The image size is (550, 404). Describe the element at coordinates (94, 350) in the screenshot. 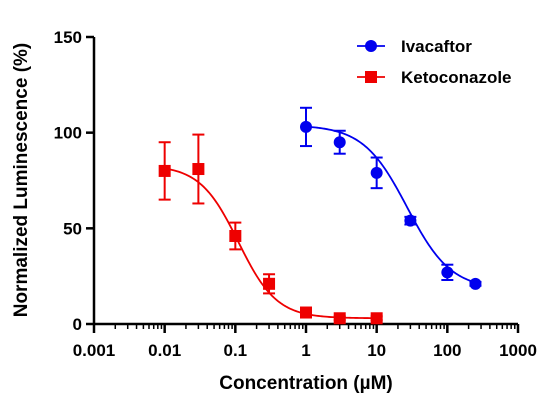

I see `x-tick-label: 0.001` at that location.